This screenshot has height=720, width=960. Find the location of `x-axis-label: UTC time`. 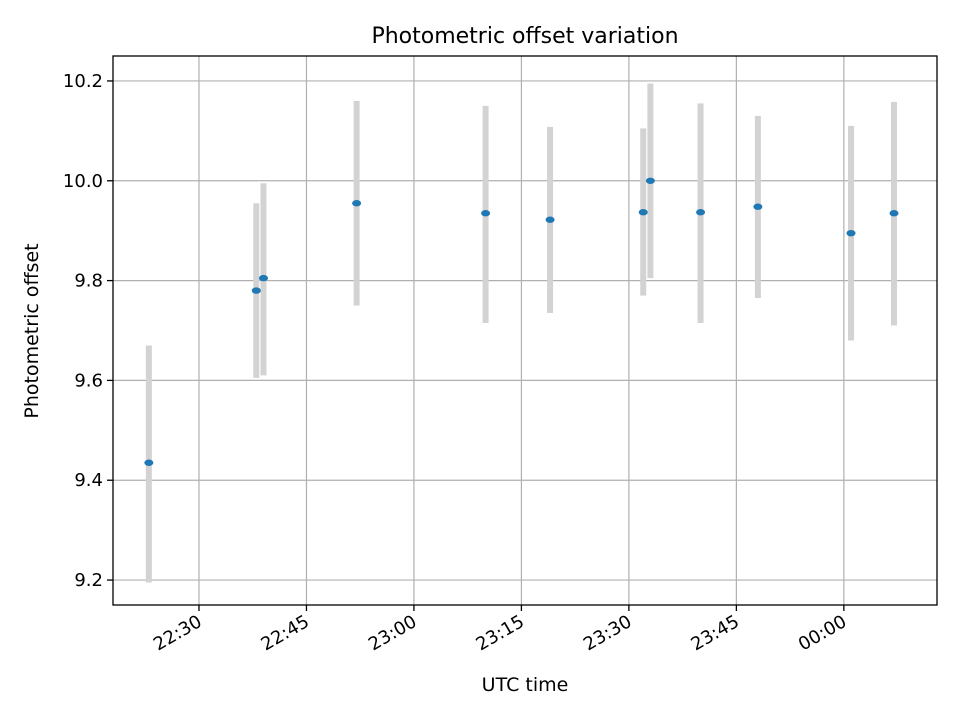

x-axis-label: UTC time is located at coordinates (525, 685).